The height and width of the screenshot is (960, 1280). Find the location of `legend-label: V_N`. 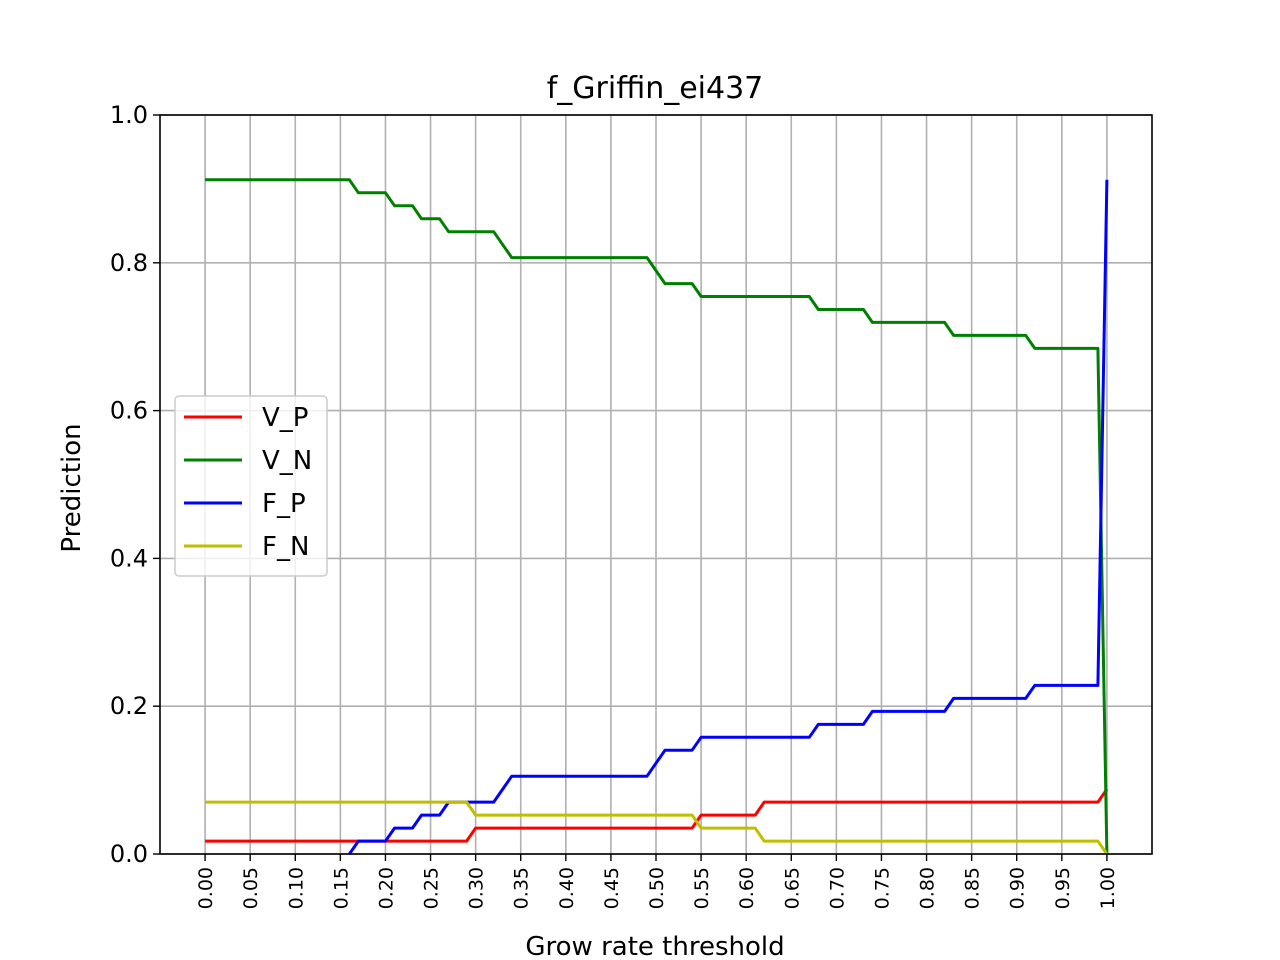

legend-label: V_N is located at coordinates (287, 461).